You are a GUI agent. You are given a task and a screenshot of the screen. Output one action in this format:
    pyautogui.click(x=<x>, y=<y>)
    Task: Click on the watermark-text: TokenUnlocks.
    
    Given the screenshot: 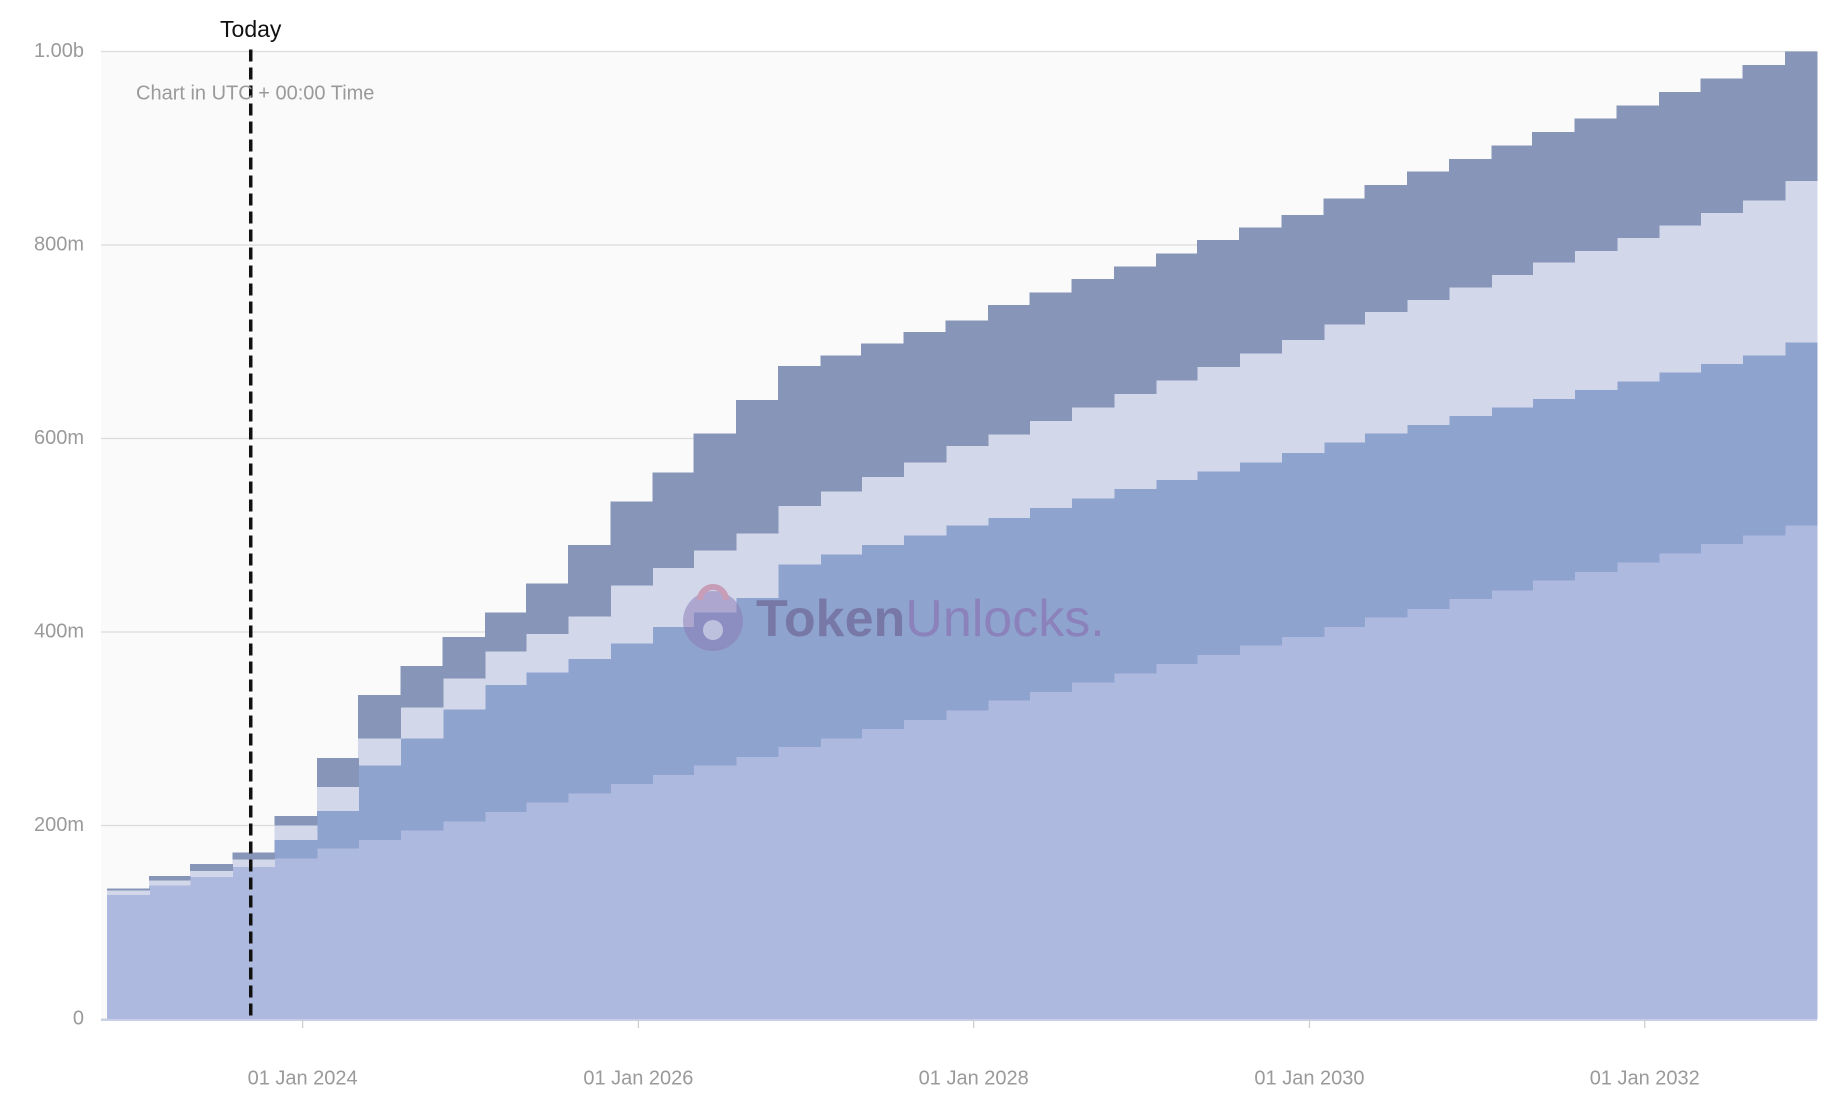 What is the action you would take?
    pyautogui.click(x=930, y=619)
    